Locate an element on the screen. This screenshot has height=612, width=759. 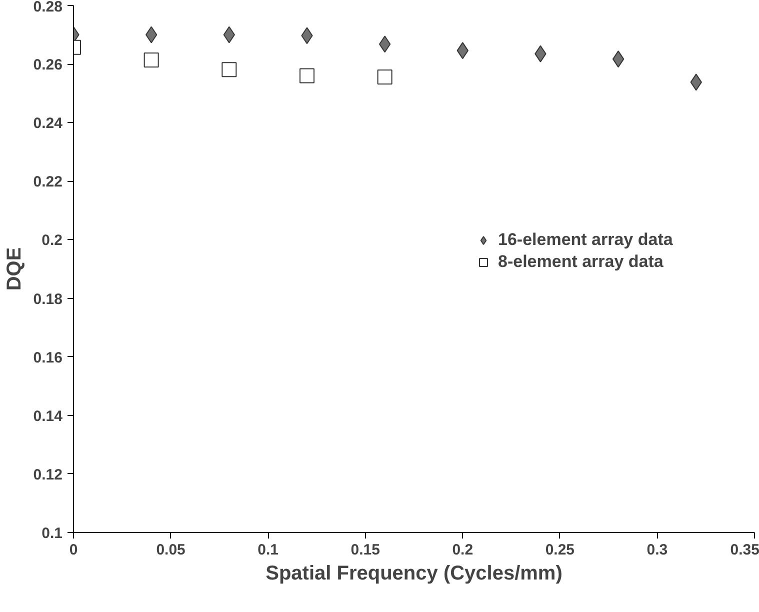
y-tick-label: 0.1 is located at coordinates (52, 533).